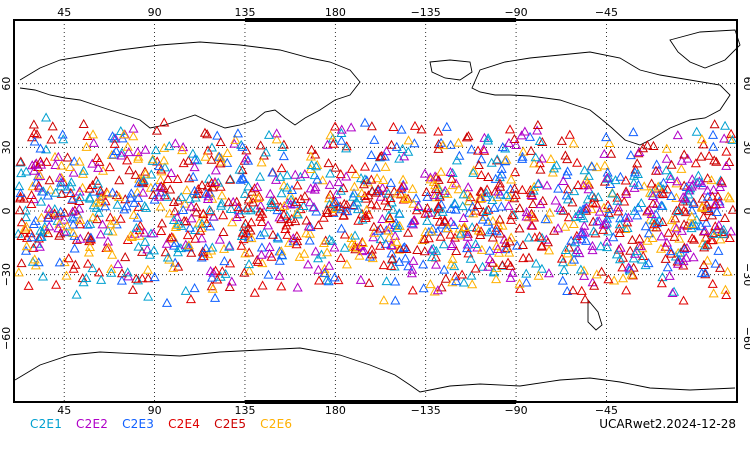  I want to click on bottom-lon-label: 135, so click(244, 410).